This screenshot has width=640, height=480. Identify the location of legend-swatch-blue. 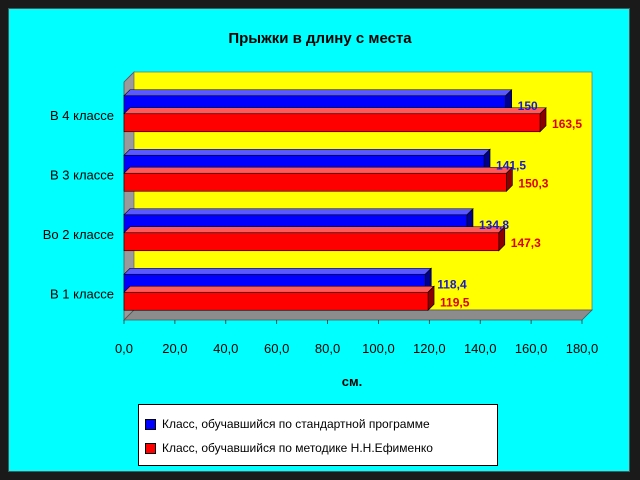
(150, 424).